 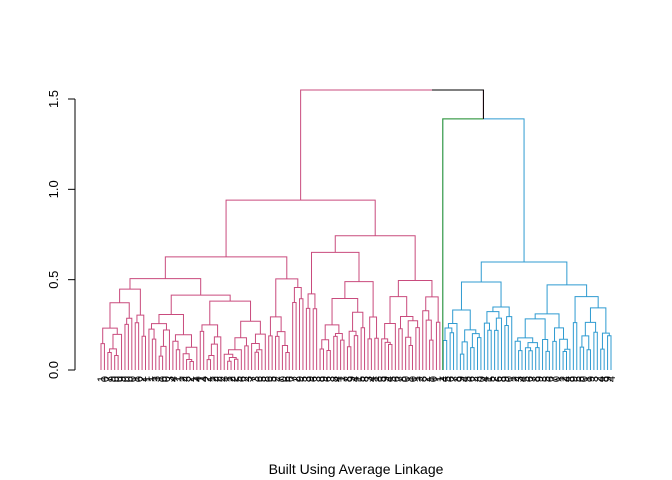 I want to click on y-tick-label: 0.0, so click(x=53, y=370).